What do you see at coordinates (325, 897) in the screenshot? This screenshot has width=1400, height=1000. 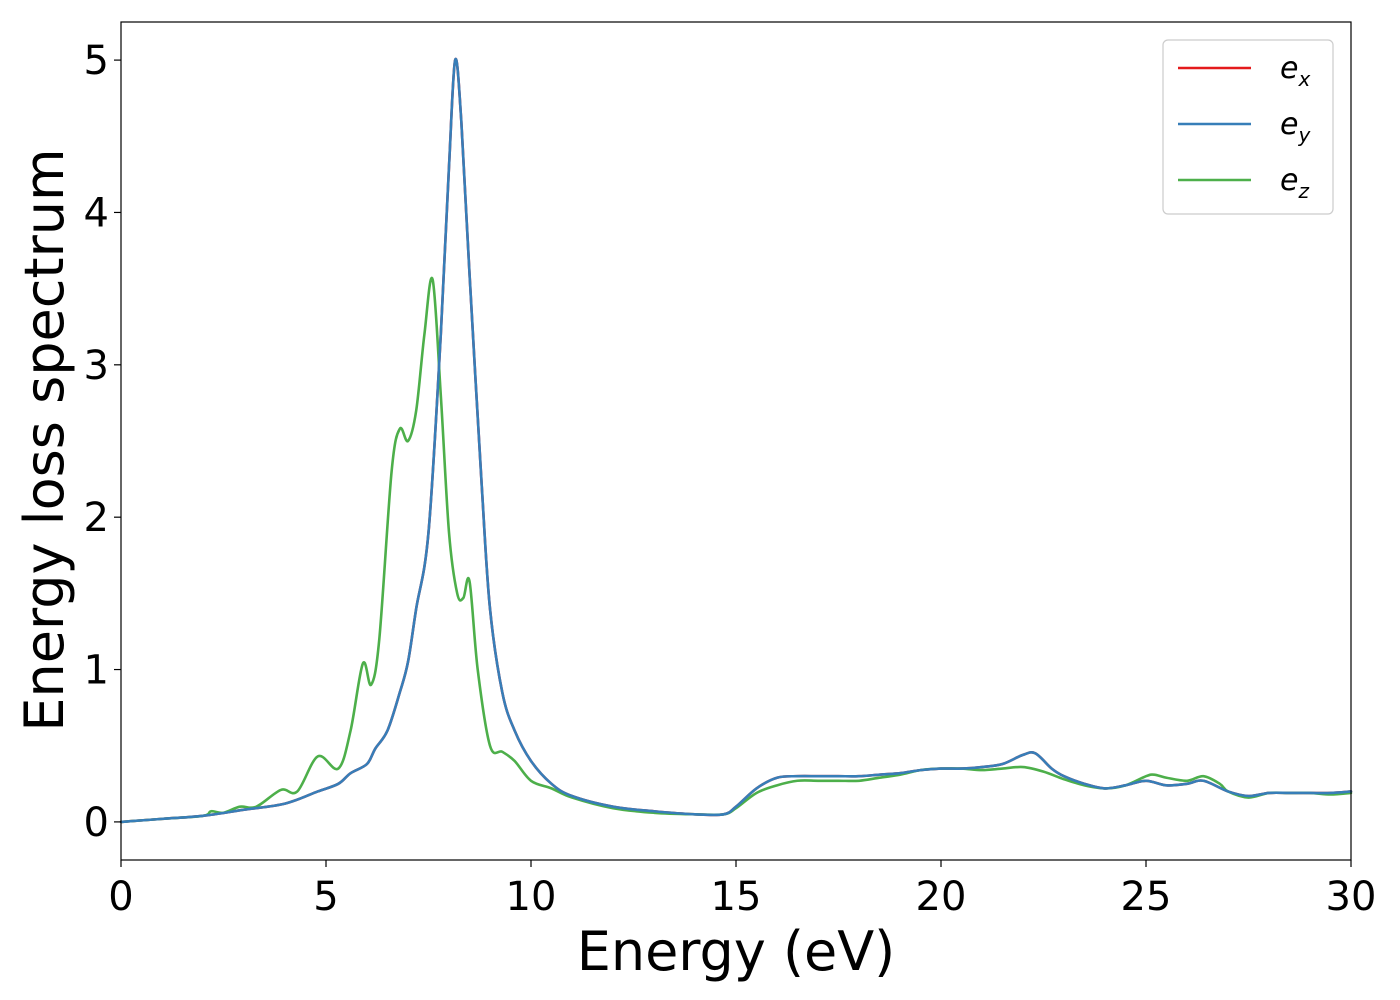 I see `x-tick-label: 5` at bounding box center [325, 897].